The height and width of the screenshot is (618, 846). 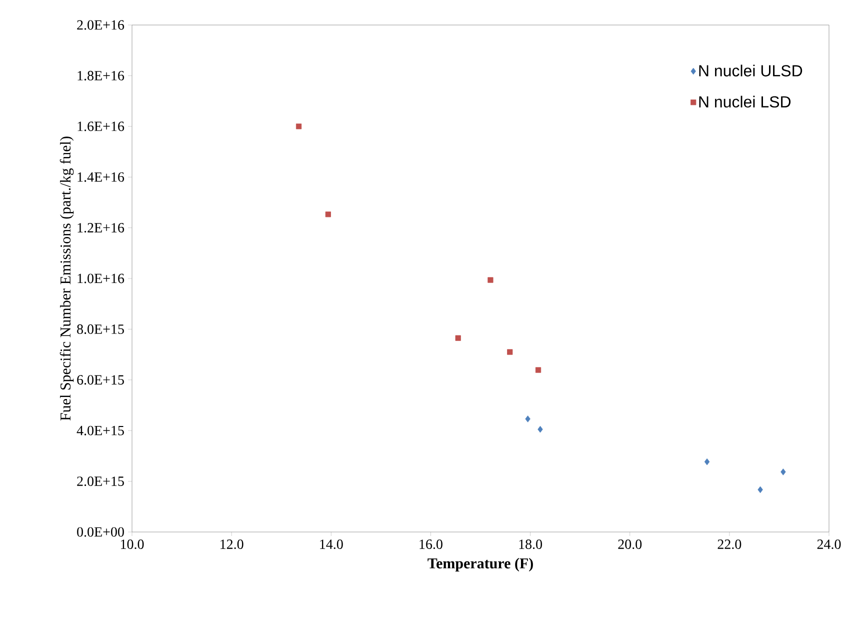 I want to click on y-tick-label: 4.0E+15, so click(x=100, y=431).